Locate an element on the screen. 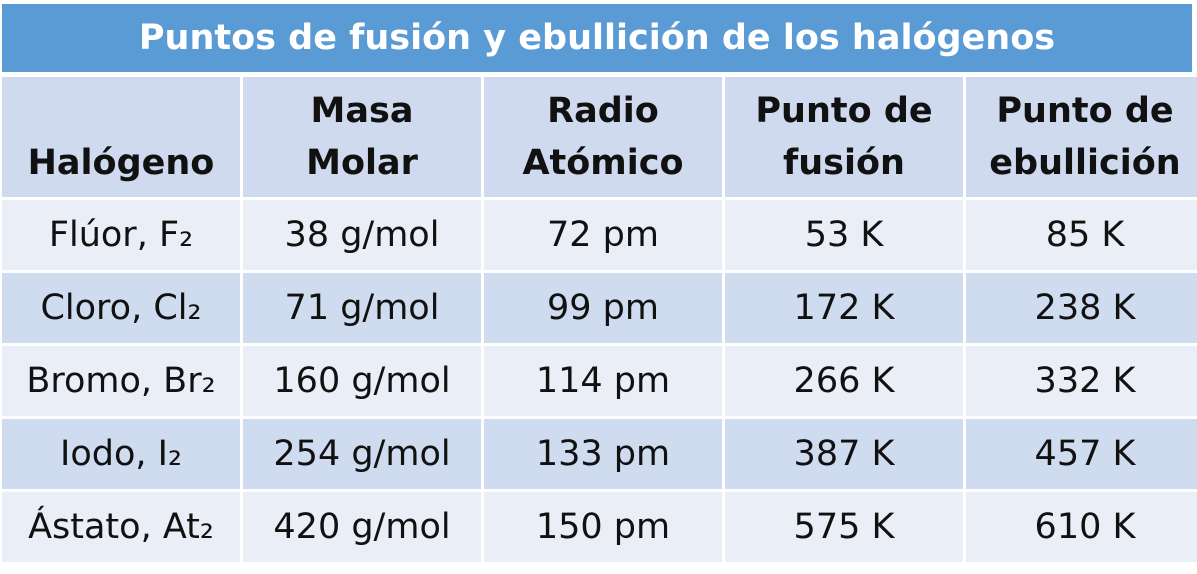 This screenshot has width=1197, height=574. header-text: Halógeno is located at coordinates (121, 163).